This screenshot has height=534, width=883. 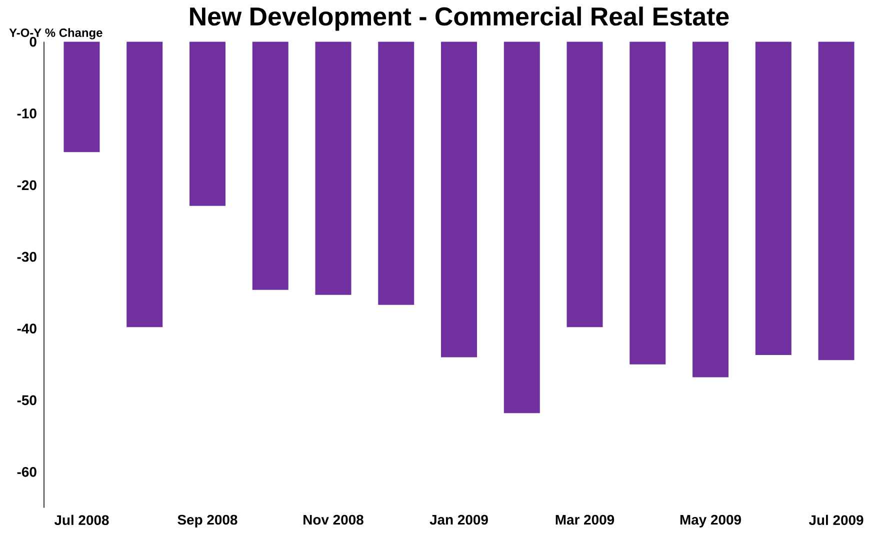 I want to click on x-tick-label: Jan 2009, so click(x=459, y=519).